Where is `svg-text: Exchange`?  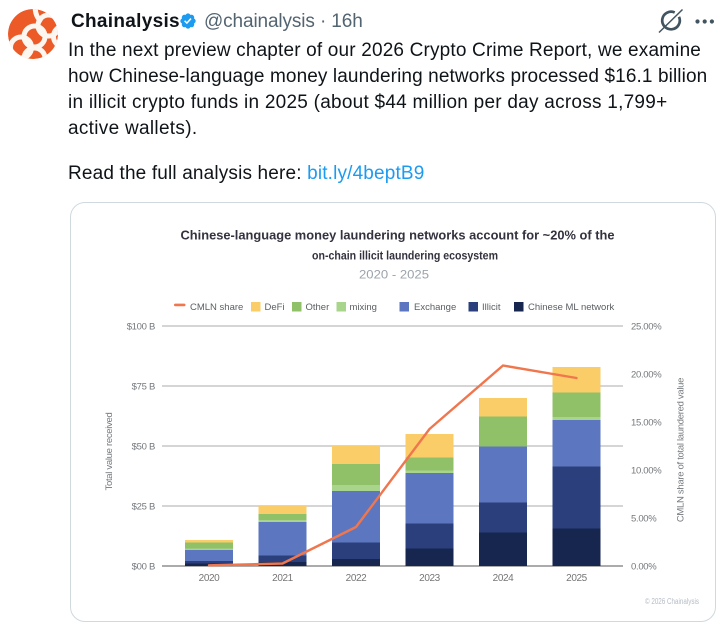 svg-text: Exchange is located at coordinates (435, 307).